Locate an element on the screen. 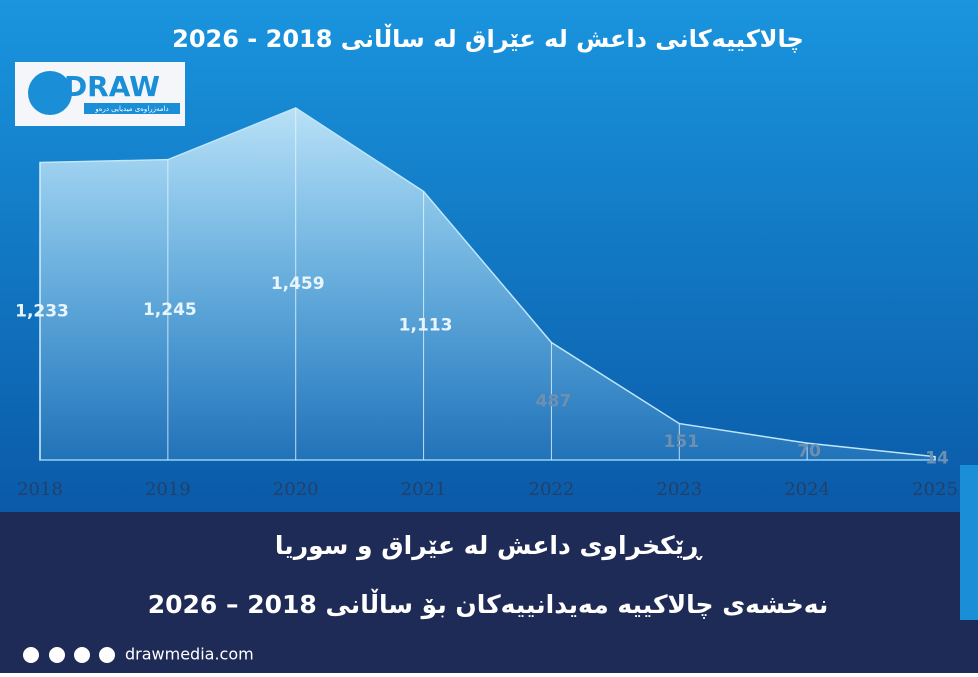  logo-tagline: دامەزراوەی میدیایی درەو is located at coordinates (131, 109).